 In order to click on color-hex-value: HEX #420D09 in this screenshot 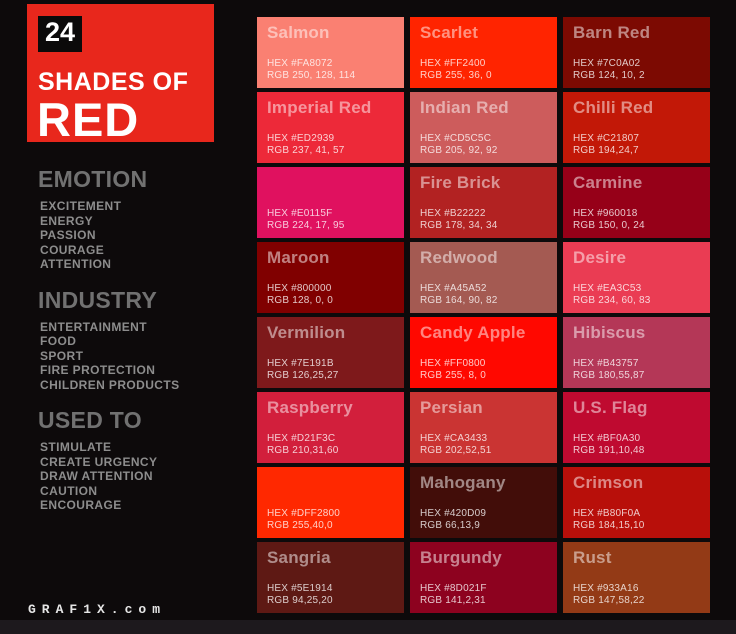, I will do `click(453, 513)`.